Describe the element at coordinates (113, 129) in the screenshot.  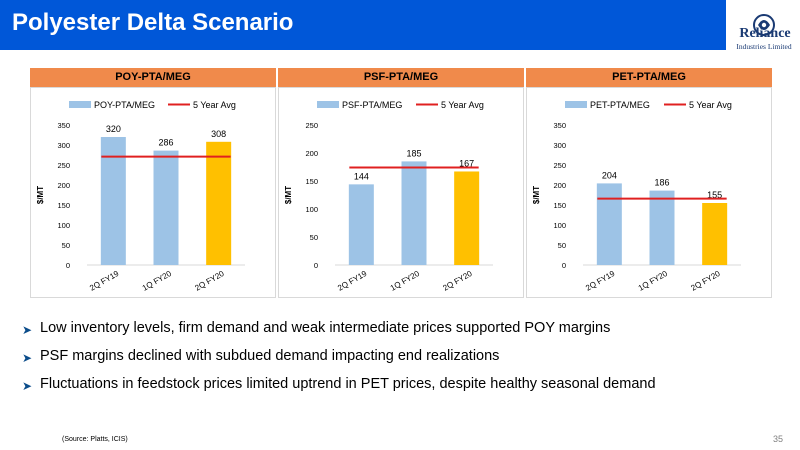
I see `data-label: 320` at that location.